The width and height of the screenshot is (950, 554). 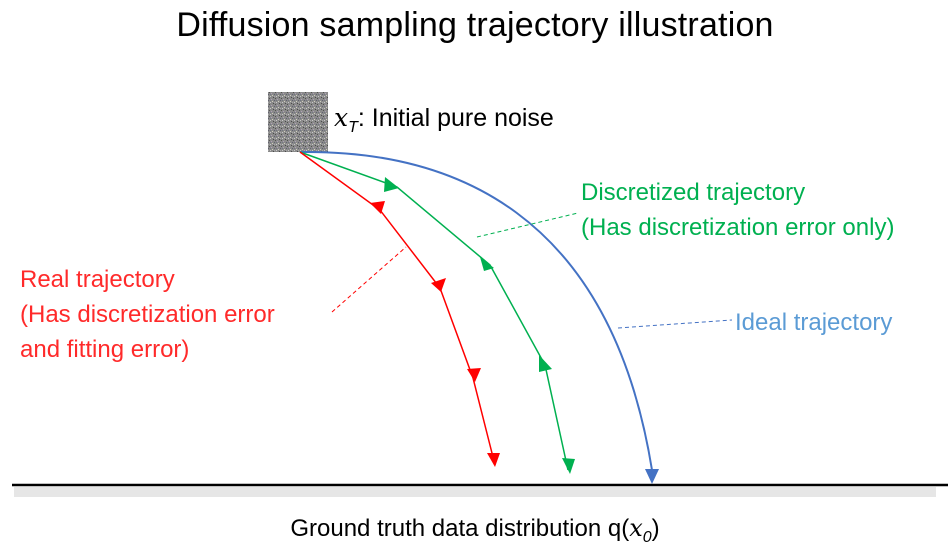 I want to click on disc-label-line1: Discretized trajectory, so click(x=693, y=192).